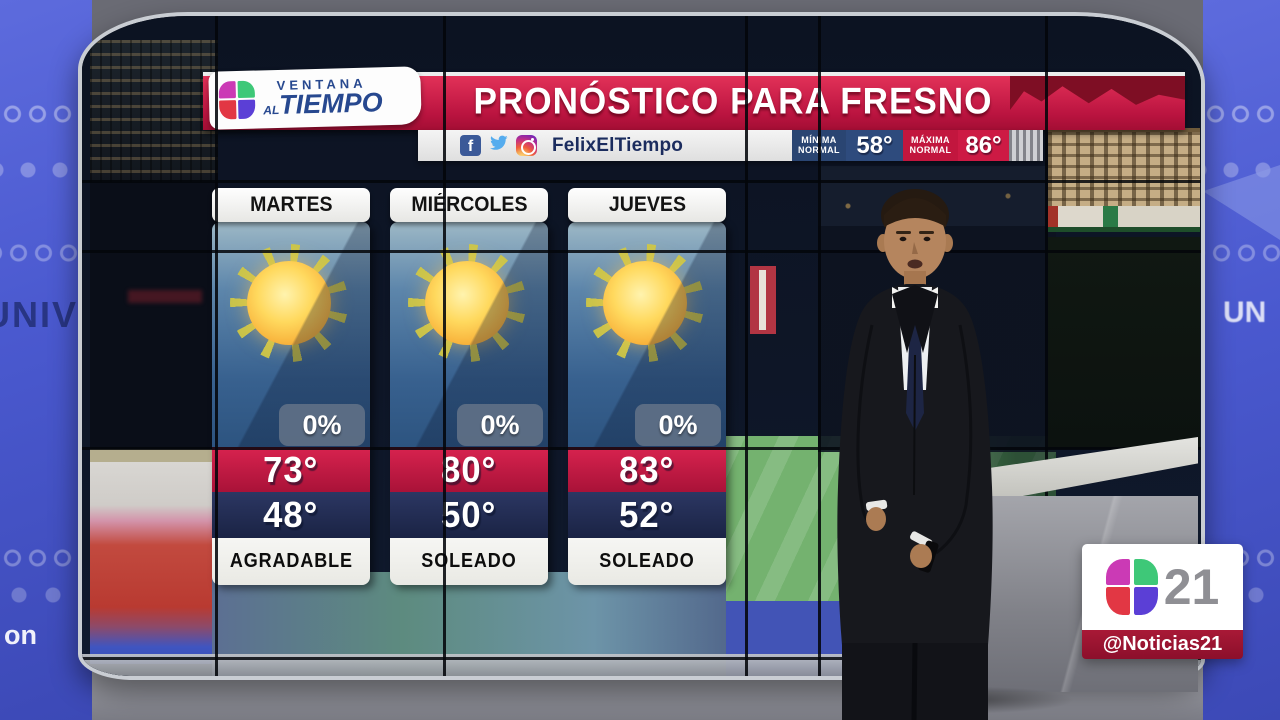 This screenshot has height=720, width=1280. I want to click on backdrop-buildings-left, so click(154, 111).